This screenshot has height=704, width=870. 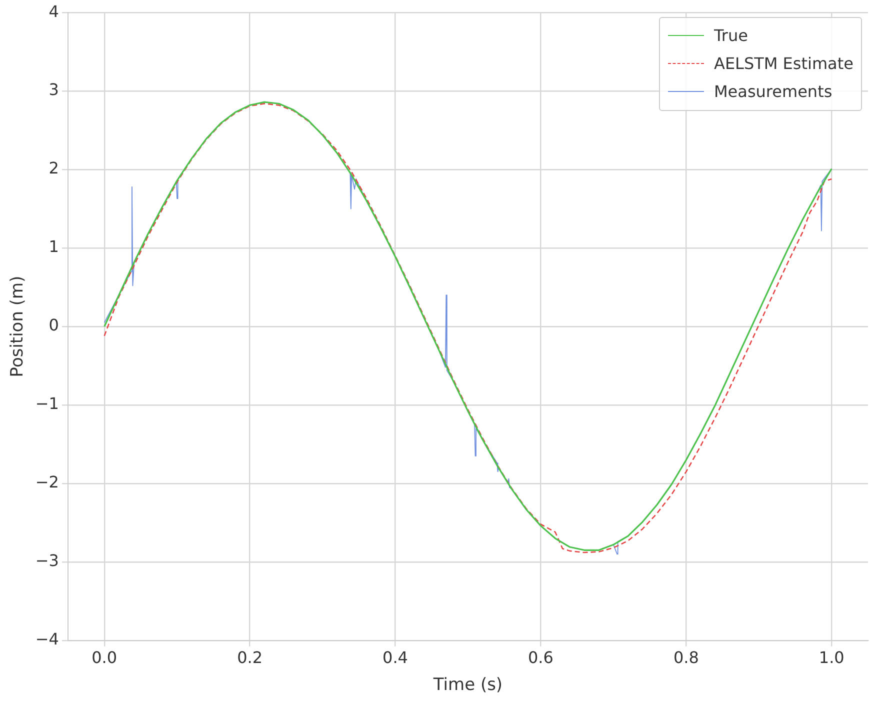 What do you see at coordinates (831, 658) in the screenshot?
I see `x-tick-label: 1.0` at bounding box center [831, 658].